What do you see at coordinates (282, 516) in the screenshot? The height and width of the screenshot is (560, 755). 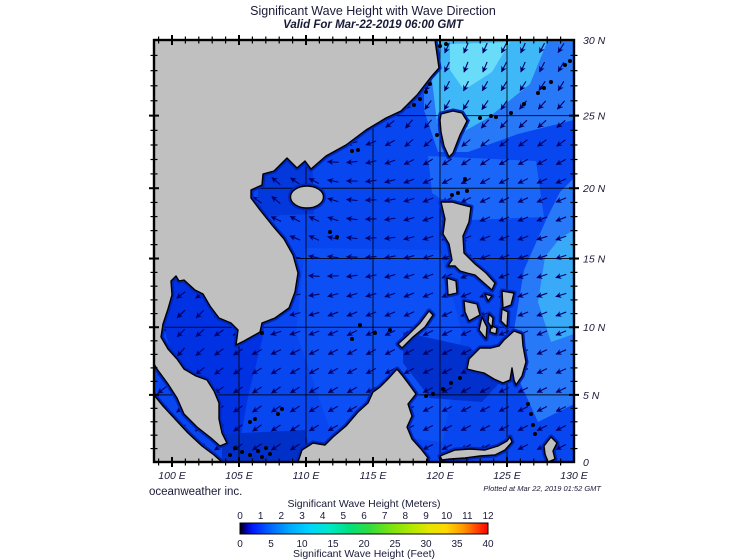 I see `meters-tick-label: 2` at bounding box center [282, 516].